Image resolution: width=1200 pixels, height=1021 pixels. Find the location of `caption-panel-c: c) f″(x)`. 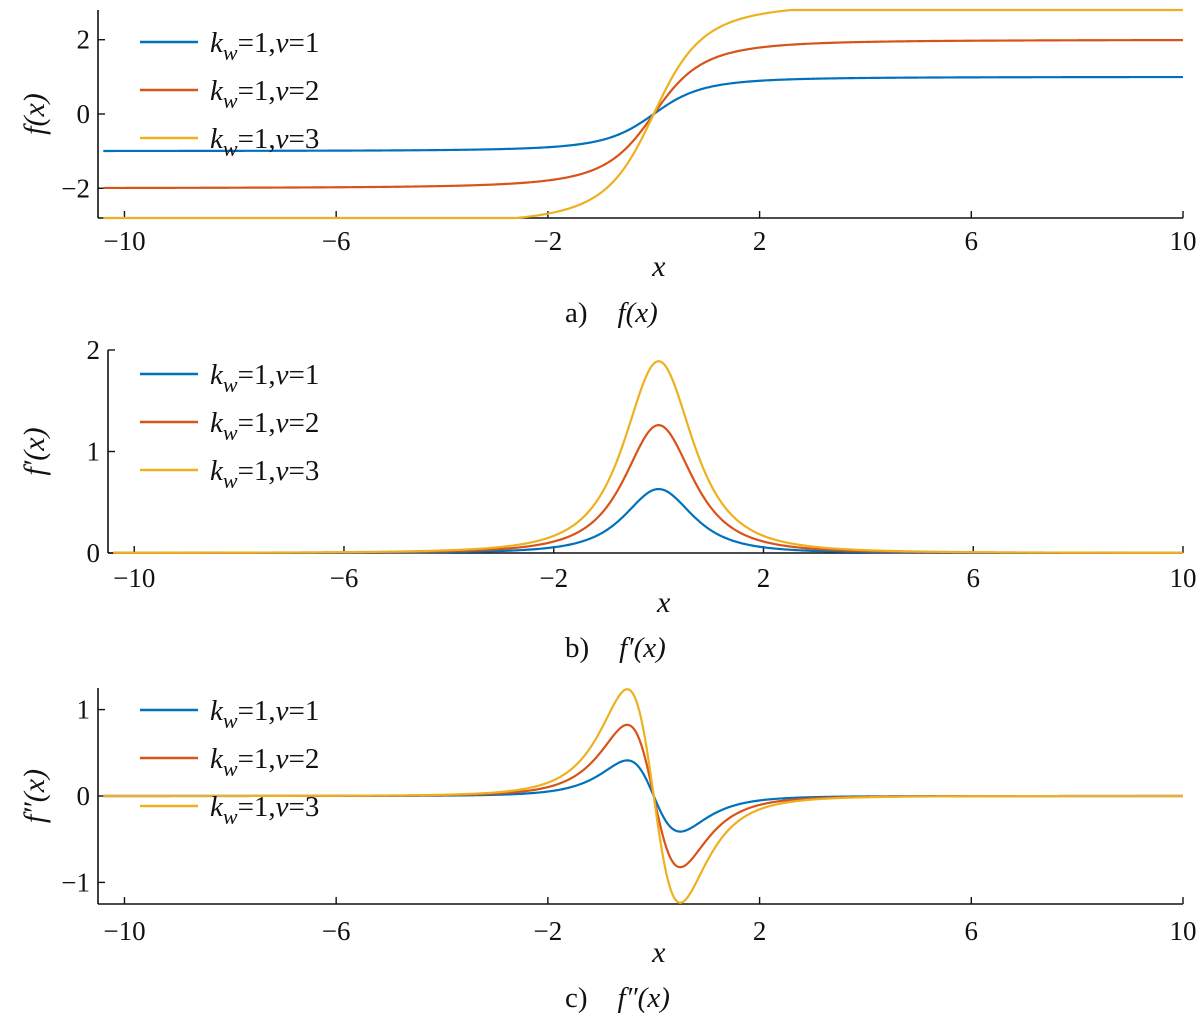

caption-panel-c: c) f″(x) is located at coordinates (617, 998).